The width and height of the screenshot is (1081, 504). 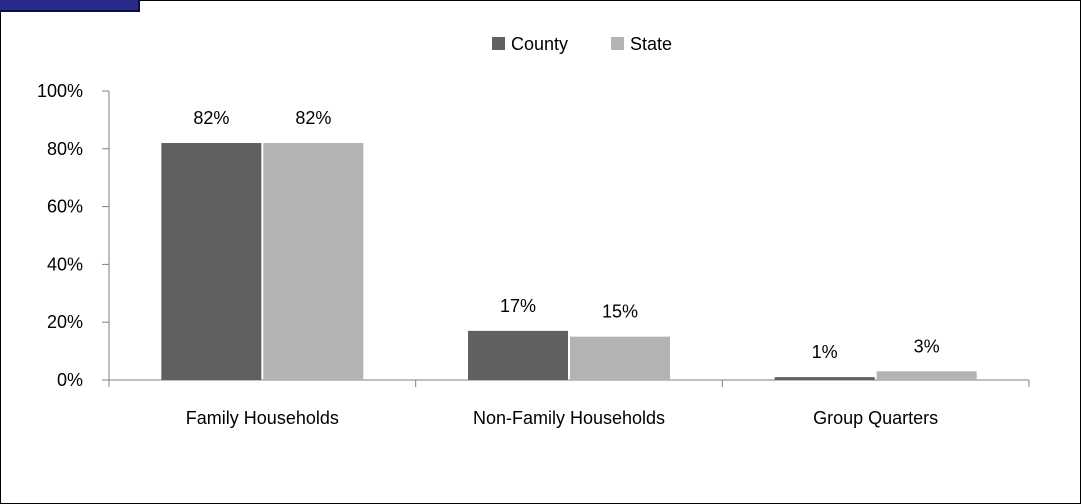 What do you see at coordinates (211, 261) in the screenshot?
I see `bar-county-family-households` at bounding box center [211, 261].